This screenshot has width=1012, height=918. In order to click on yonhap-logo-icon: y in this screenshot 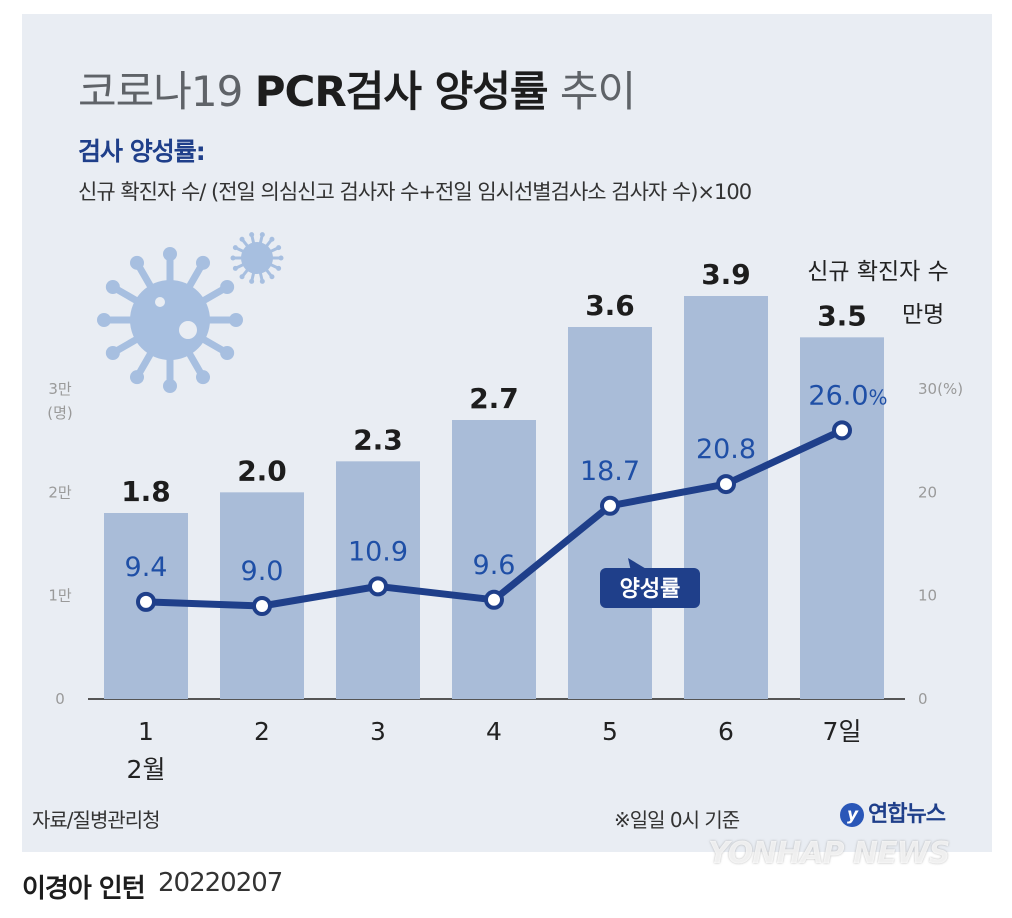, I will do `click(852, 815)`.